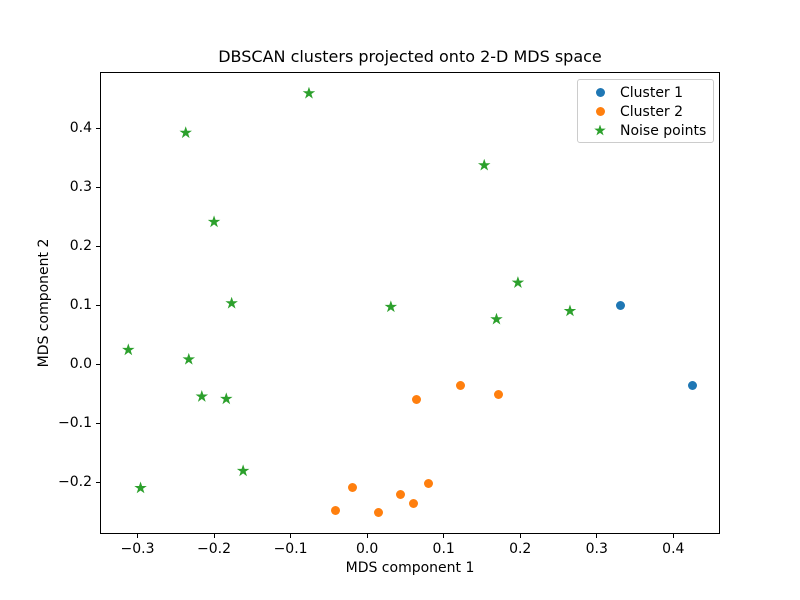 The image size is (800, 600). What do you see at coordinates (652, 92) in the screenshot?
I see `legend-item-label: Cluster 1` at bounding box center [652, 92].